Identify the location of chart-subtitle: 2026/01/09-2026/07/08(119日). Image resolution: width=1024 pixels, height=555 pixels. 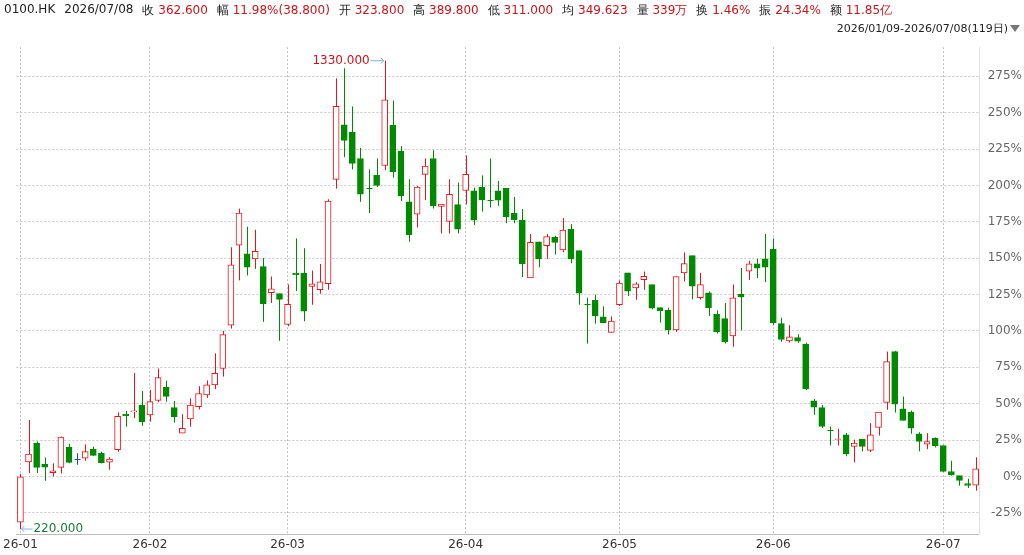
(922, 28).